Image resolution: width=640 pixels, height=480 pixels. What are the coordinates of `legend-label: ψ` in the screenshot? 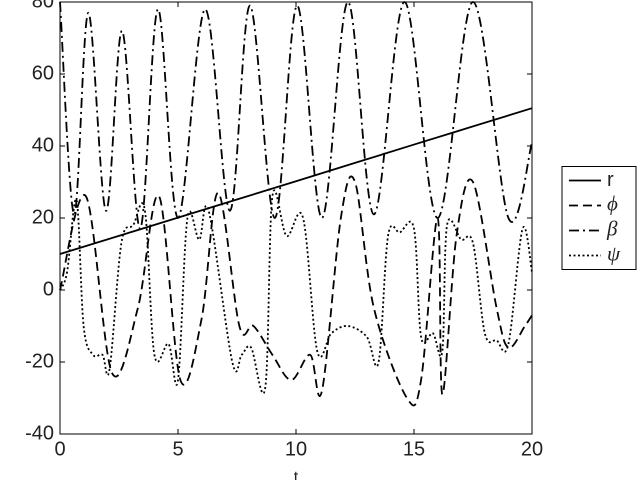 It's located at (614, 253).